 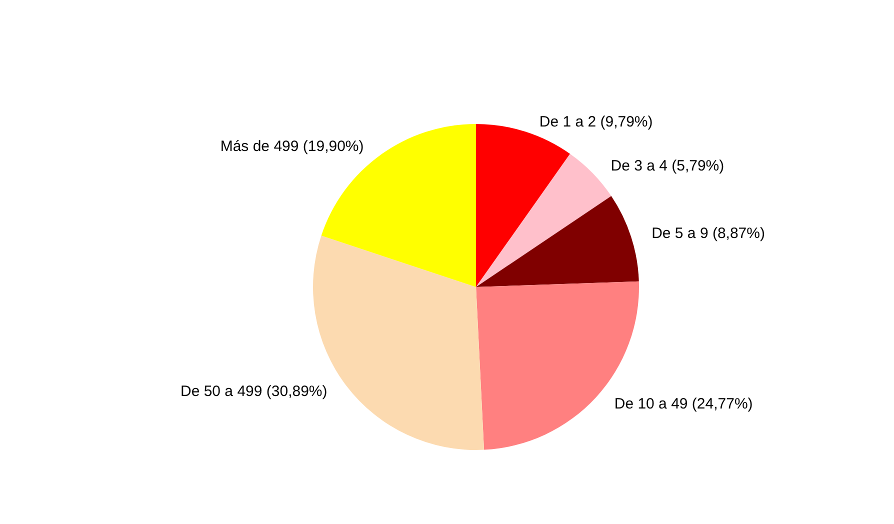 I want to click on slice-label: Más de 499 (19,90%), so click(x=292, y=147).